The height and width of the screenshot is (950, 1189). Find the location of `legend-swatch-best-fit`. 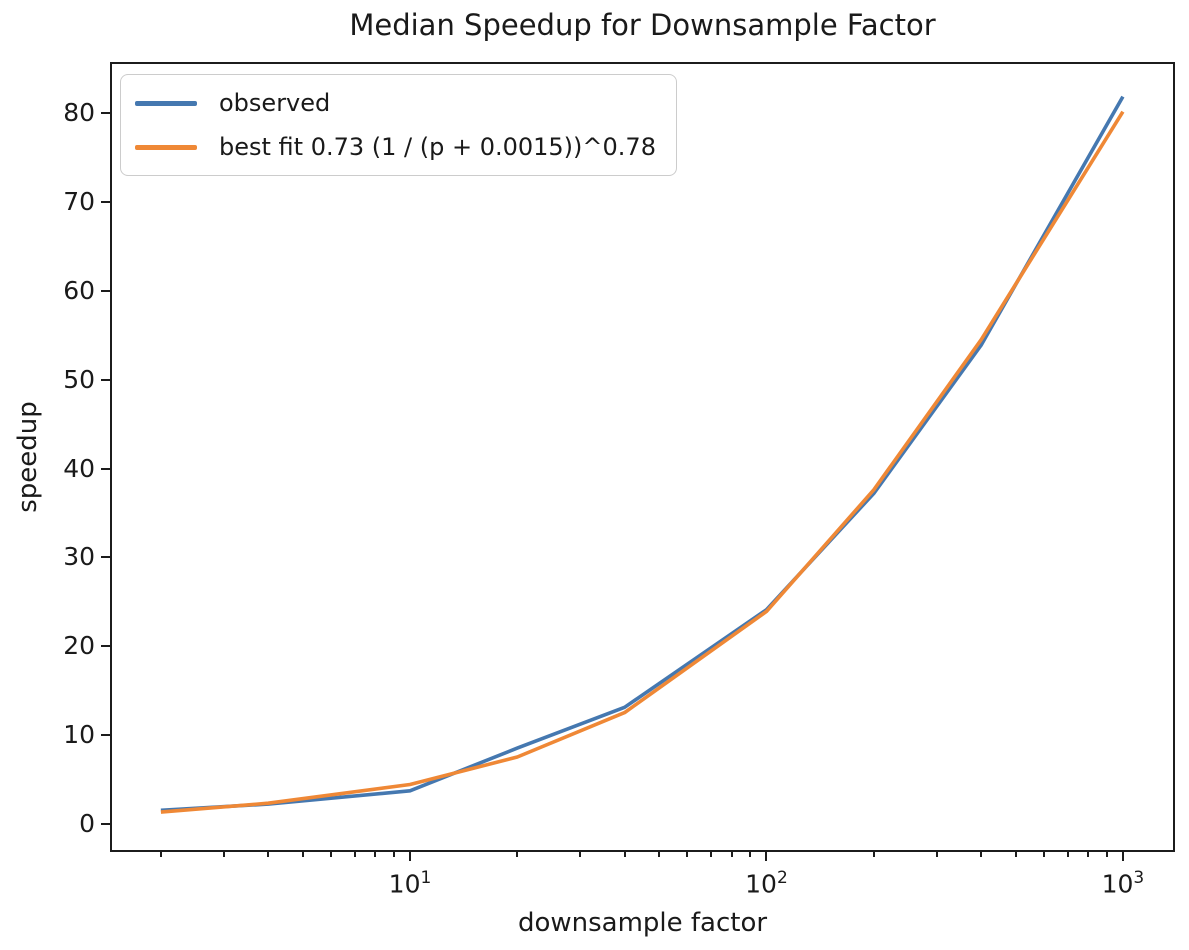

legend-swatch-best-fit is located at coordinates (166, 147).